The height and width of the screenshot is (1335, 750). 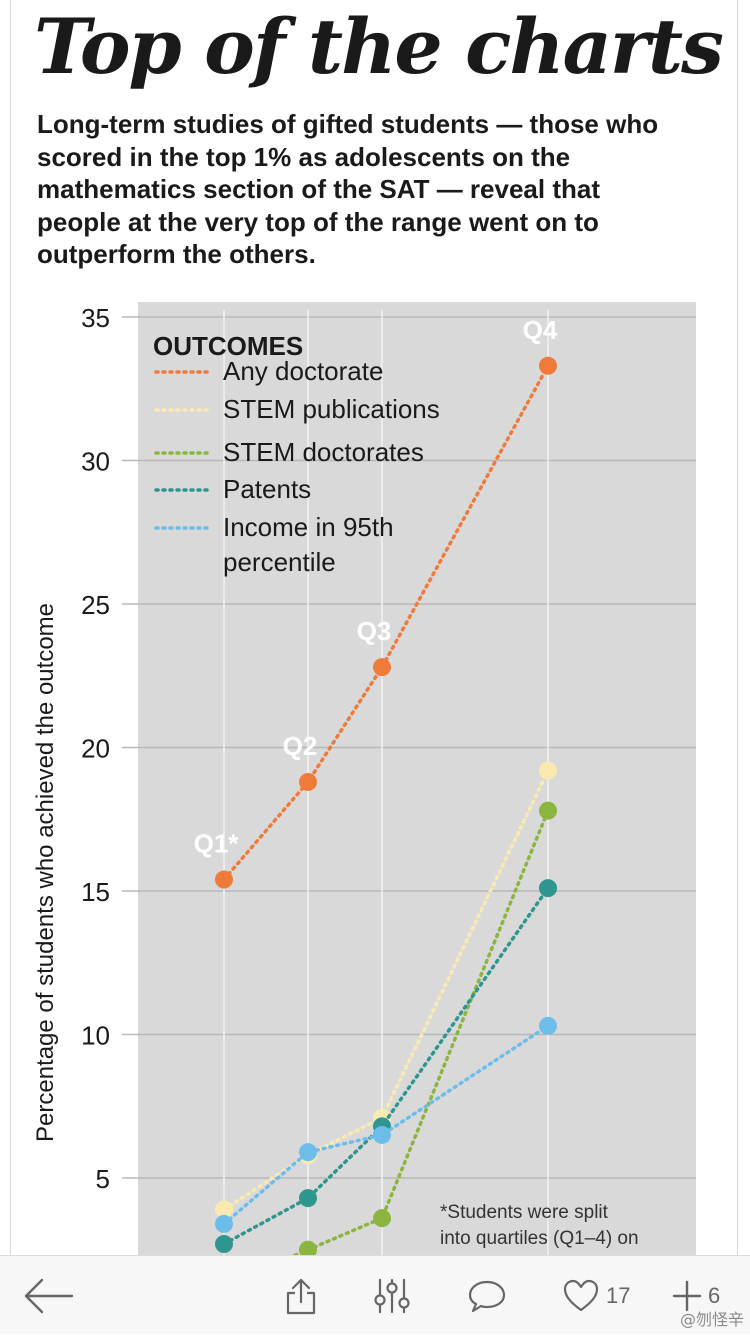 I want to click on legend-label: Income in 95th percentile, so click(x=308, y=544).